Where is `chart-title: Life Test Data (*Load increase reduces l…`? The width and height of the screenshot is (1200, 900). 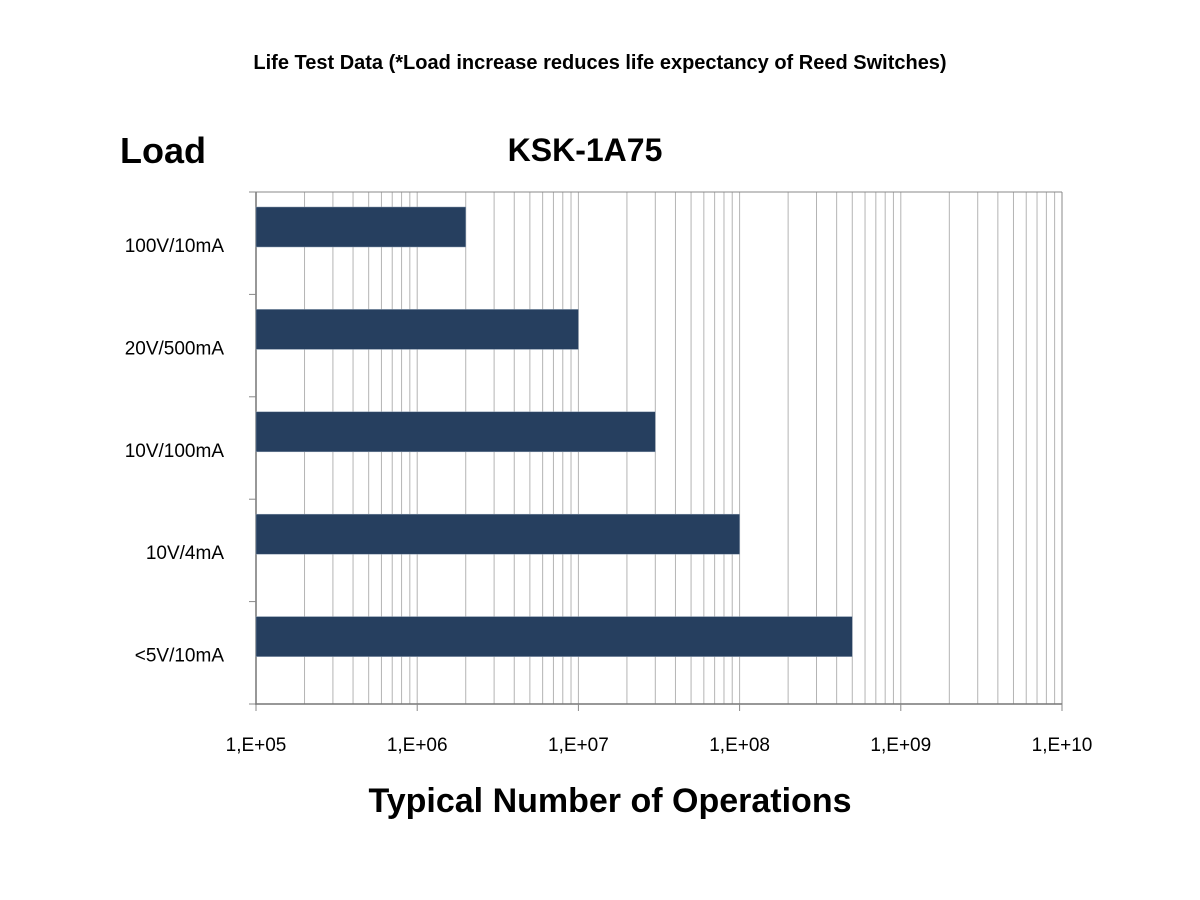
chart-title: Life Test Data (*Load increase reduces l… is located at coordinates (600, 63).